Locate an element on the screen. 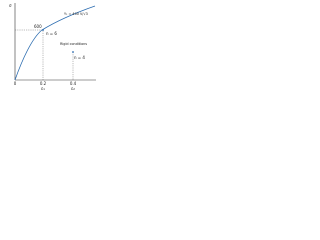 The height and width of the screenshot is (240, 320). x-tick: 0.4 is located at coordinates (73, 83).